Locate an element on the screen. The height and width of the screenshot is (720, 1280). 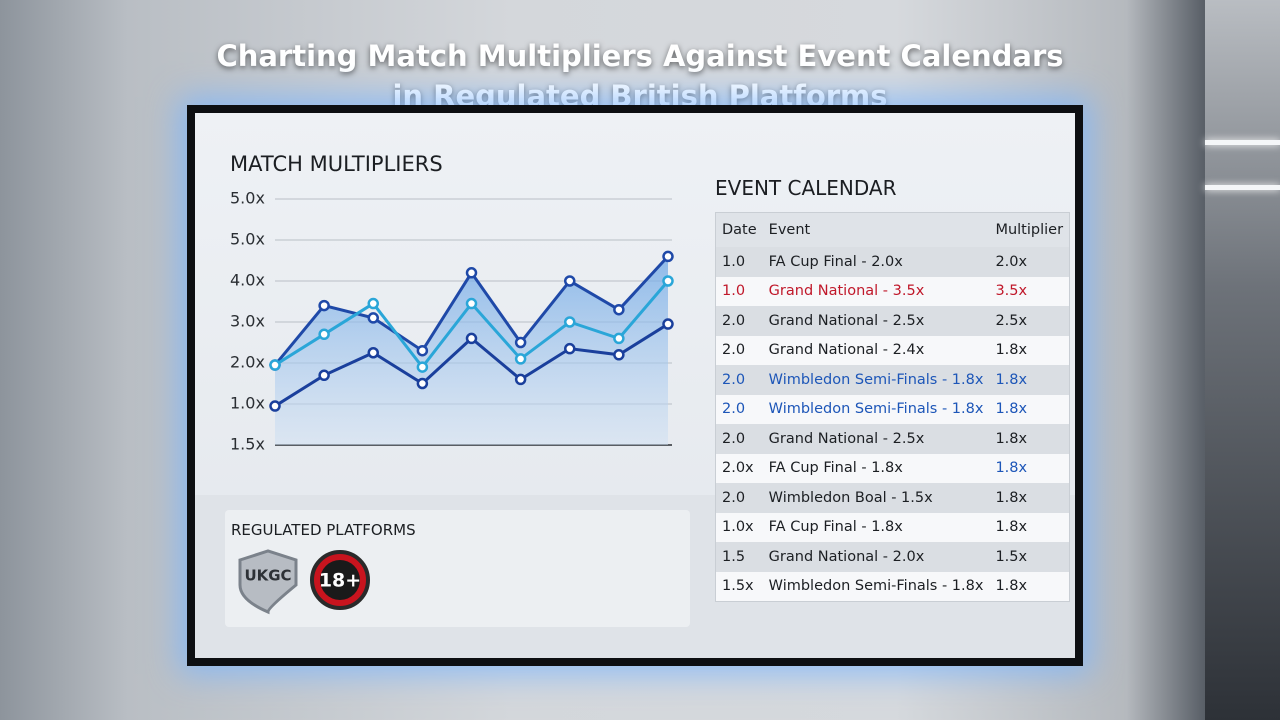
calendar-row: 2.0 Grand National - 2.5x 2.5x is located at coordinates (892, 321).